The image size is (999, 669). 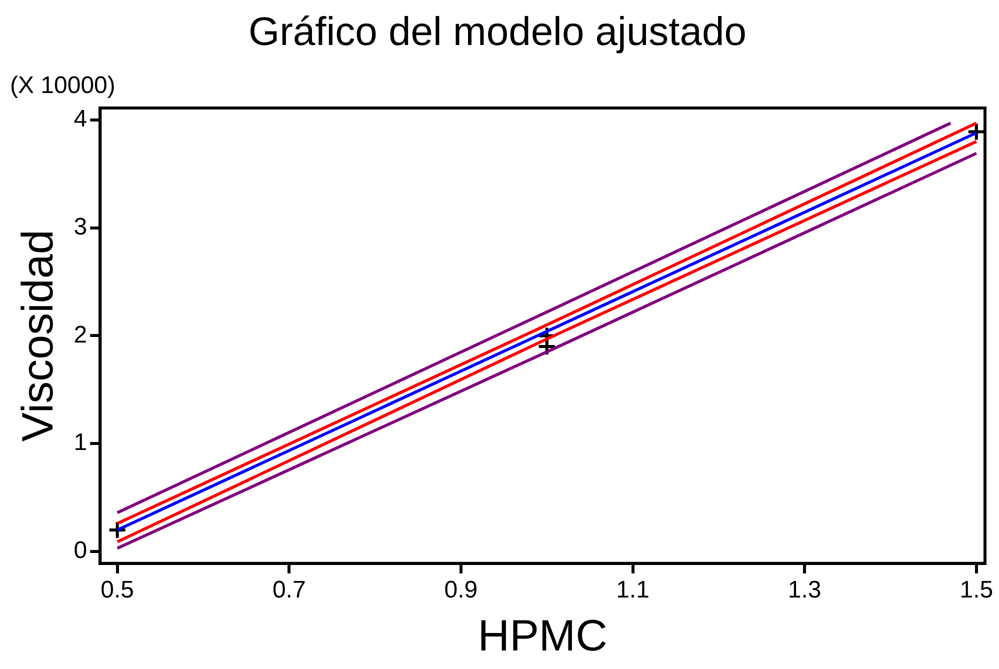 I want to click on y-tick-label: 3, so click(x=81, y=226).